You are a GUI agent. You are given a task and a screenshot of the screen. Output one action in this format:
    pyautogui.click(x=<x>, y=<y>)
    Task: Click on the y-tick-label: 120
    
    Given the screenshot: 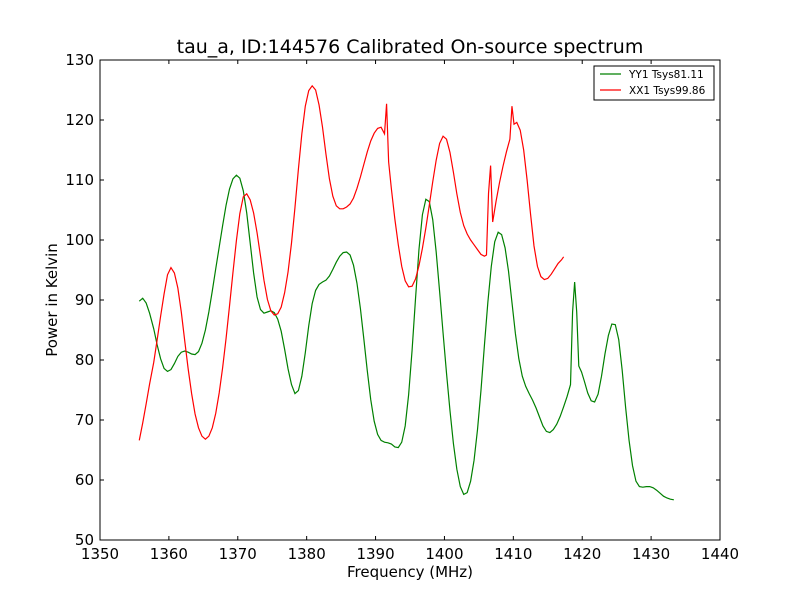 What is the action you would take?
    pyautogui.click(x=79, y=120)
    